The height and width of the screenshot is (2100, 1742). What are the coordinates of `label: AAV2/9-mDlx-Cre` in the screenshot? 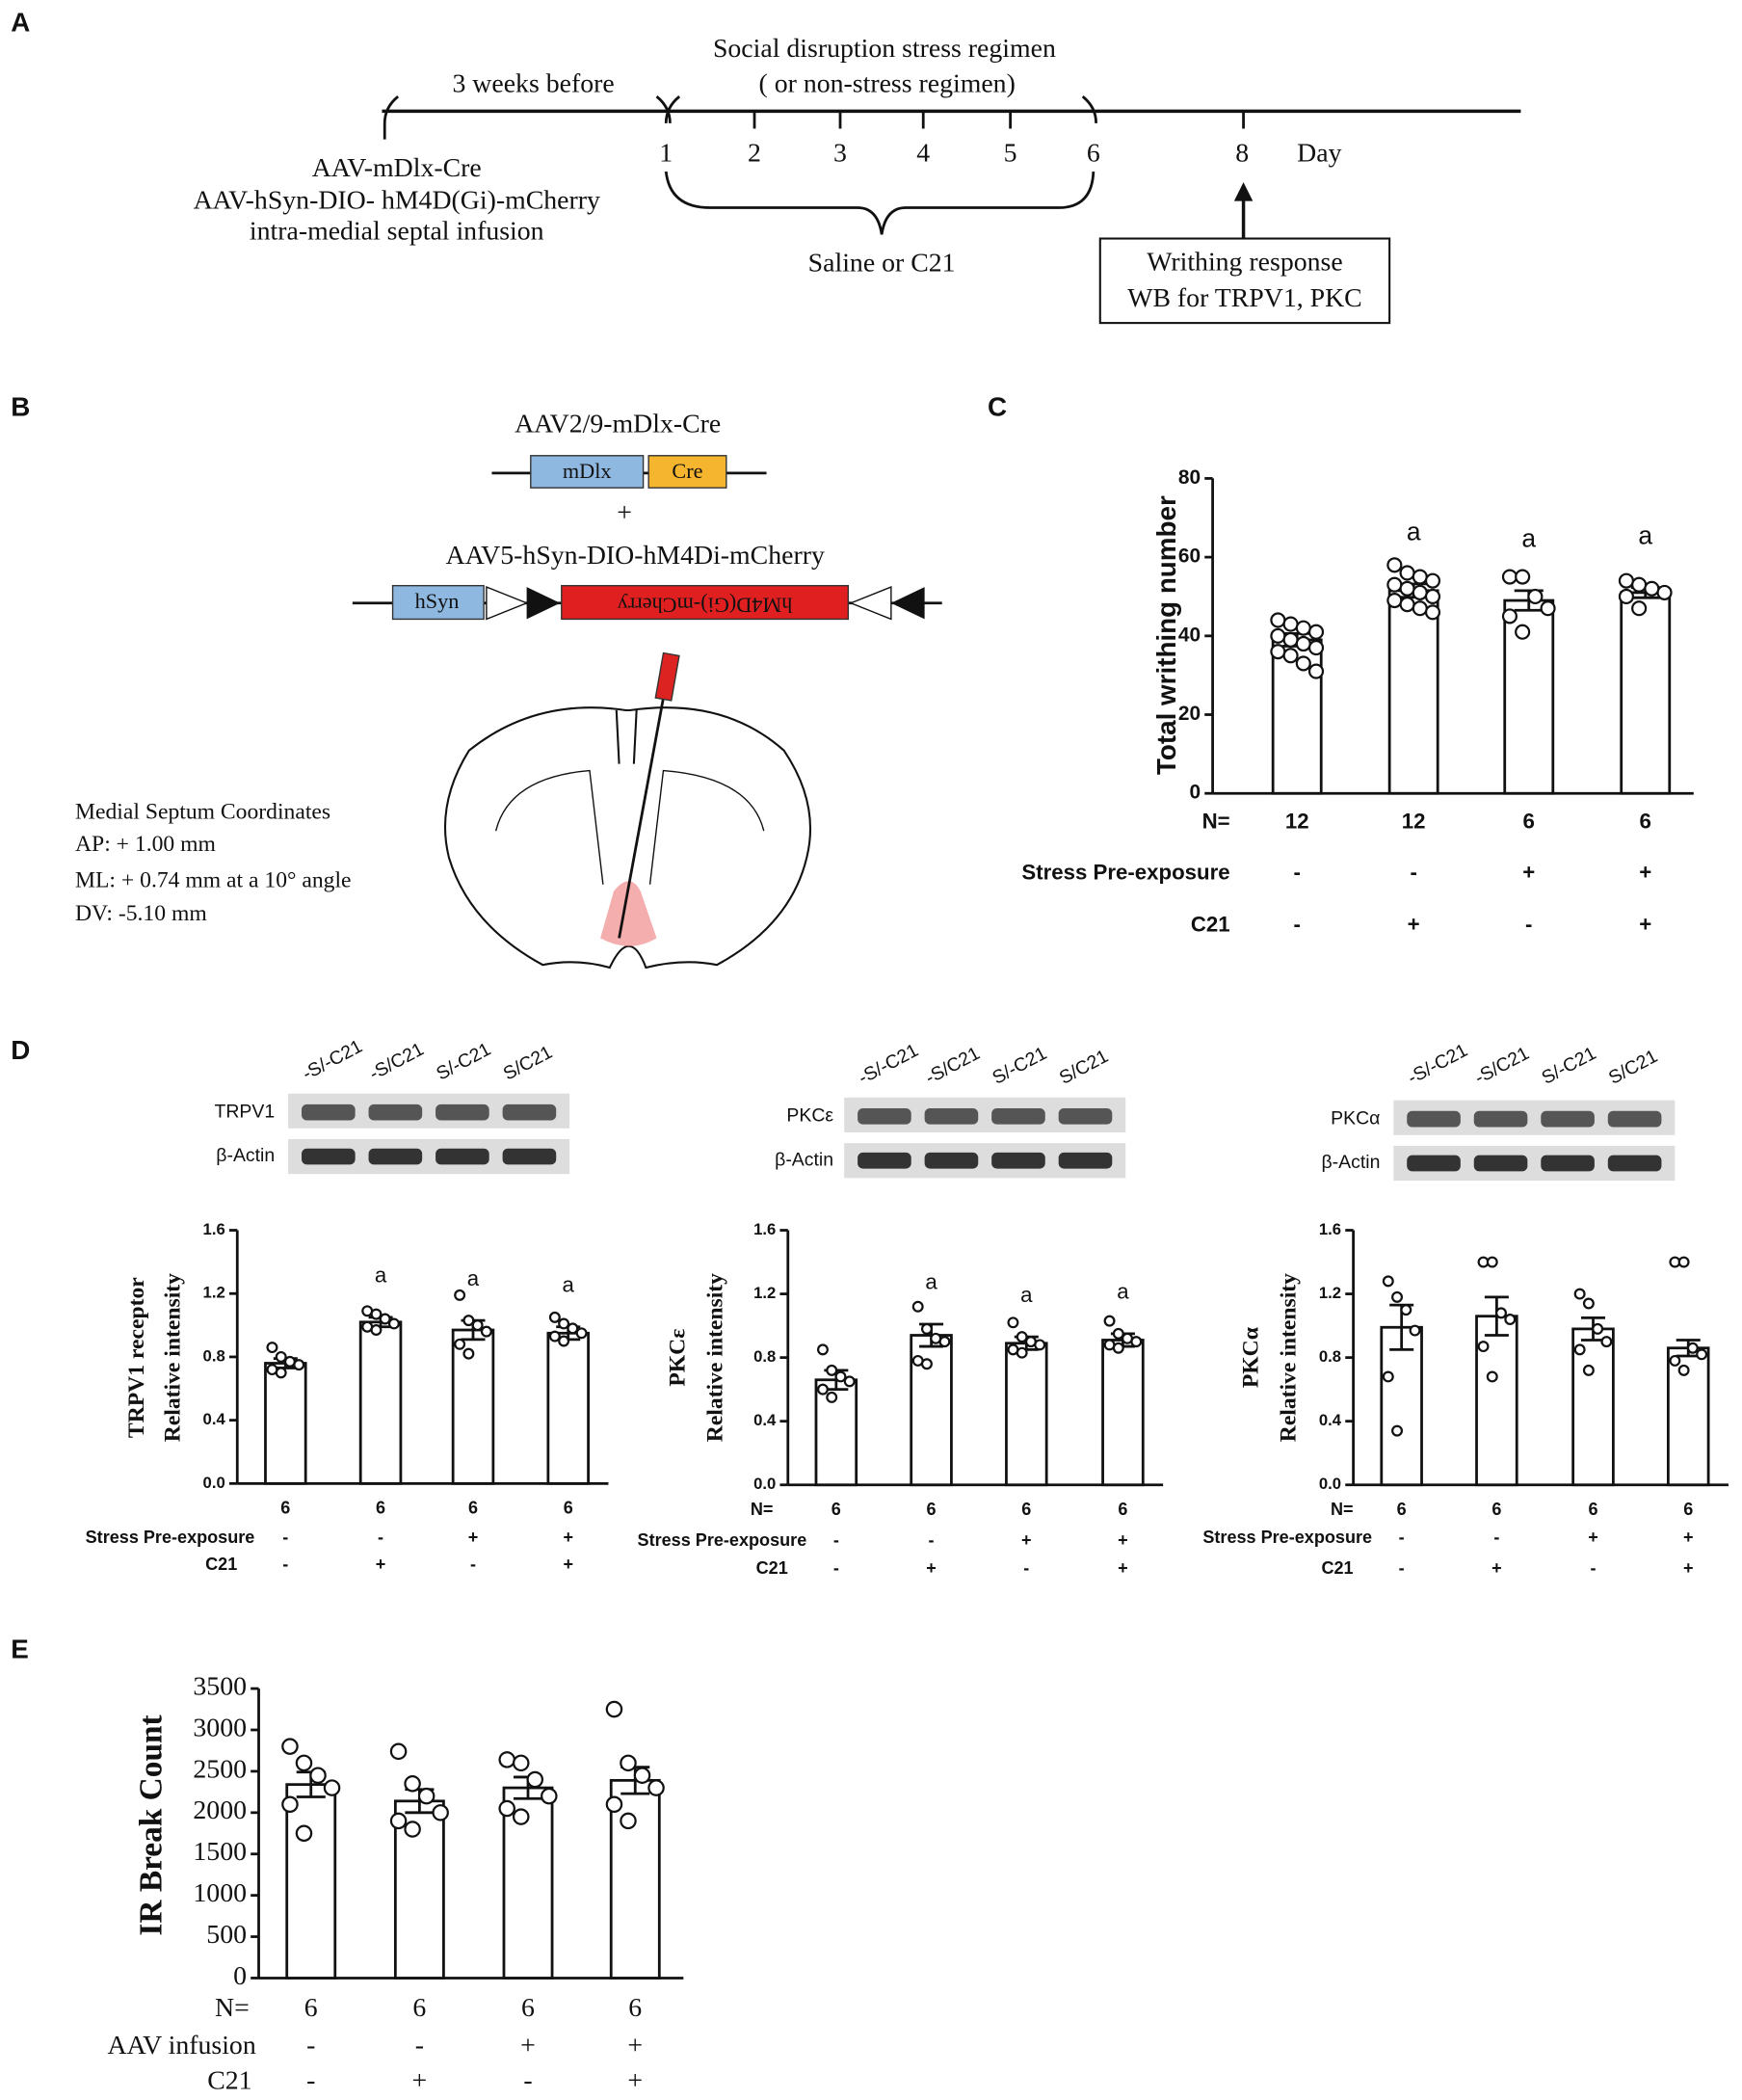 It's located at (618, 424).